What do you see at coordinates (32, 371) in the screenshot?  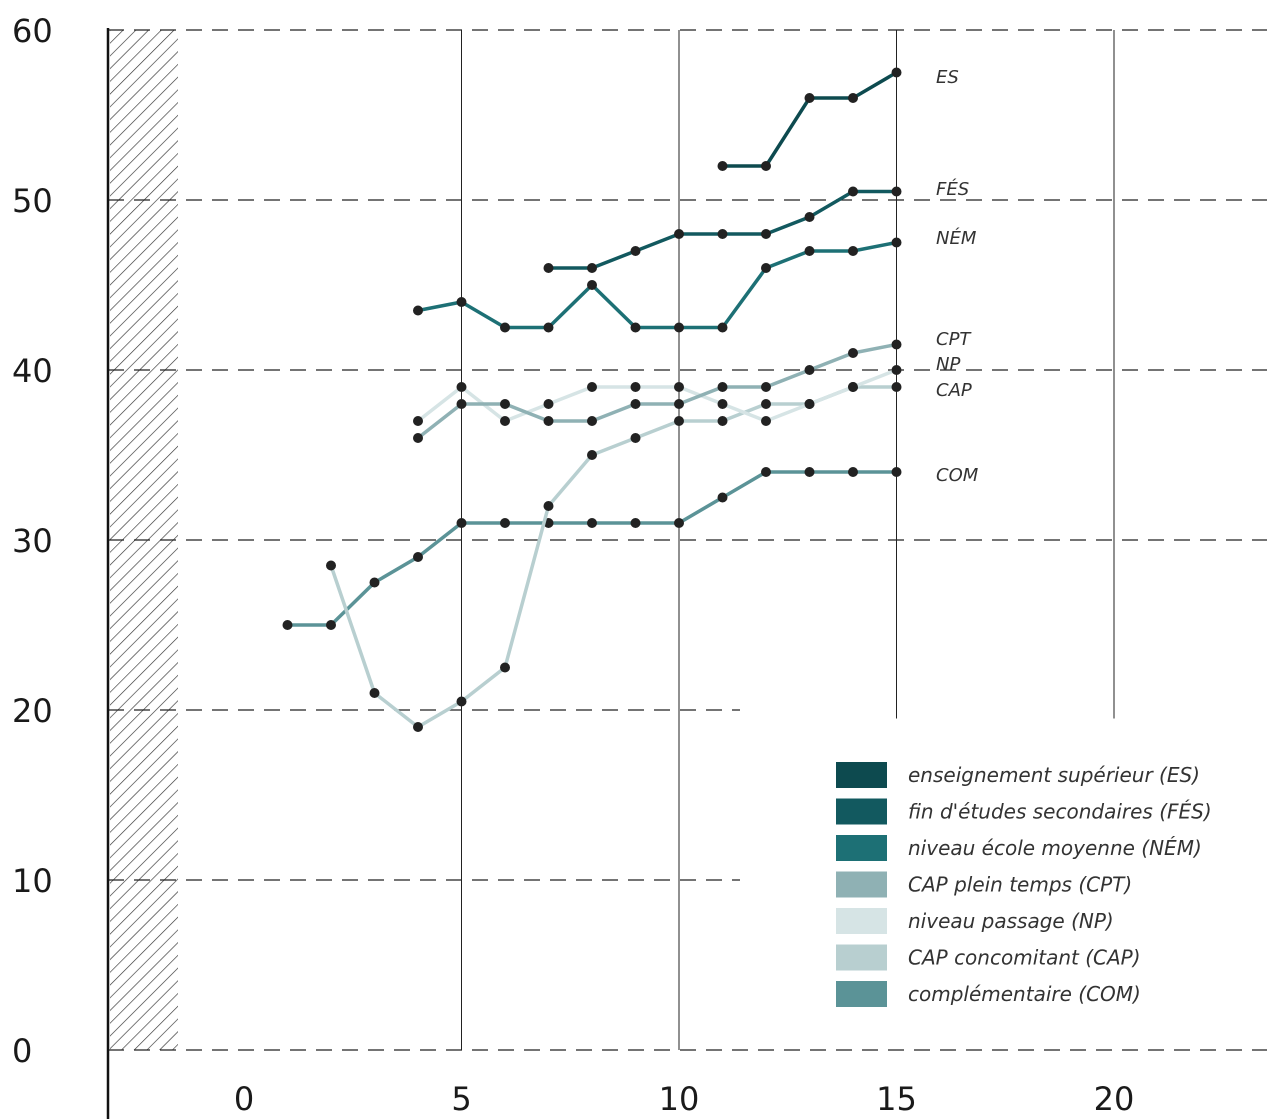 I see `y-tick-label: 40` at bounding box center [32, 371].